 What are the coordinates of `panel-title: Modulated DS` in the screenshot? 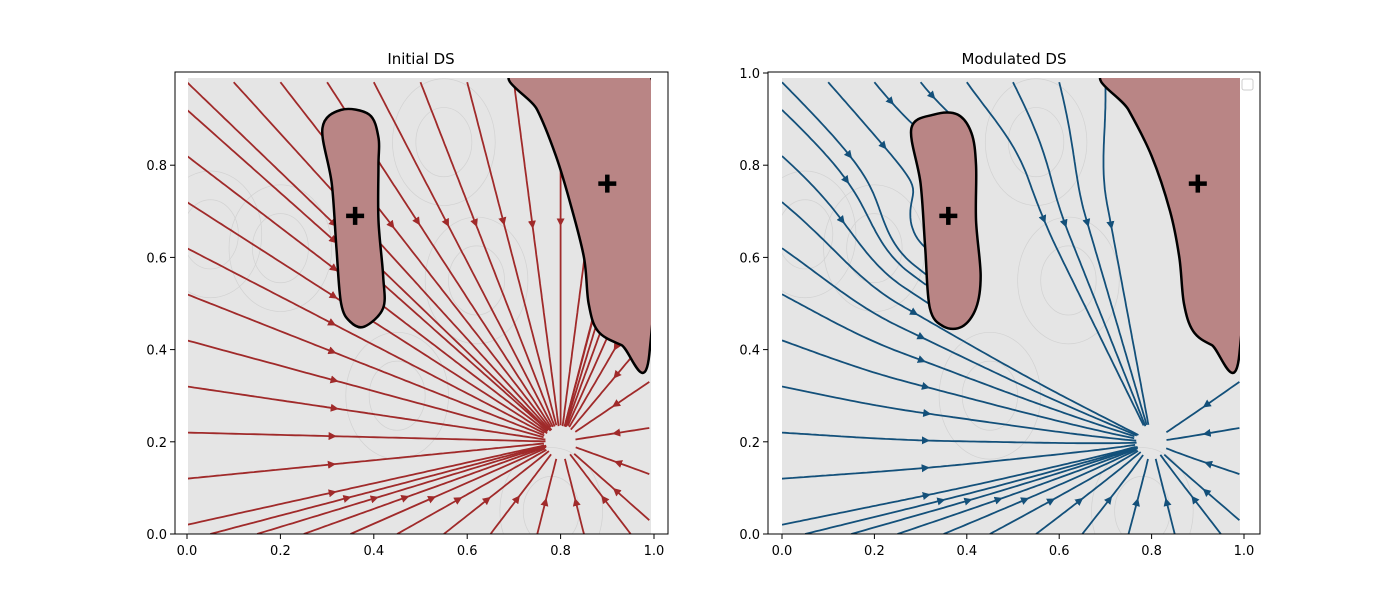 It's located at (1014, 59).